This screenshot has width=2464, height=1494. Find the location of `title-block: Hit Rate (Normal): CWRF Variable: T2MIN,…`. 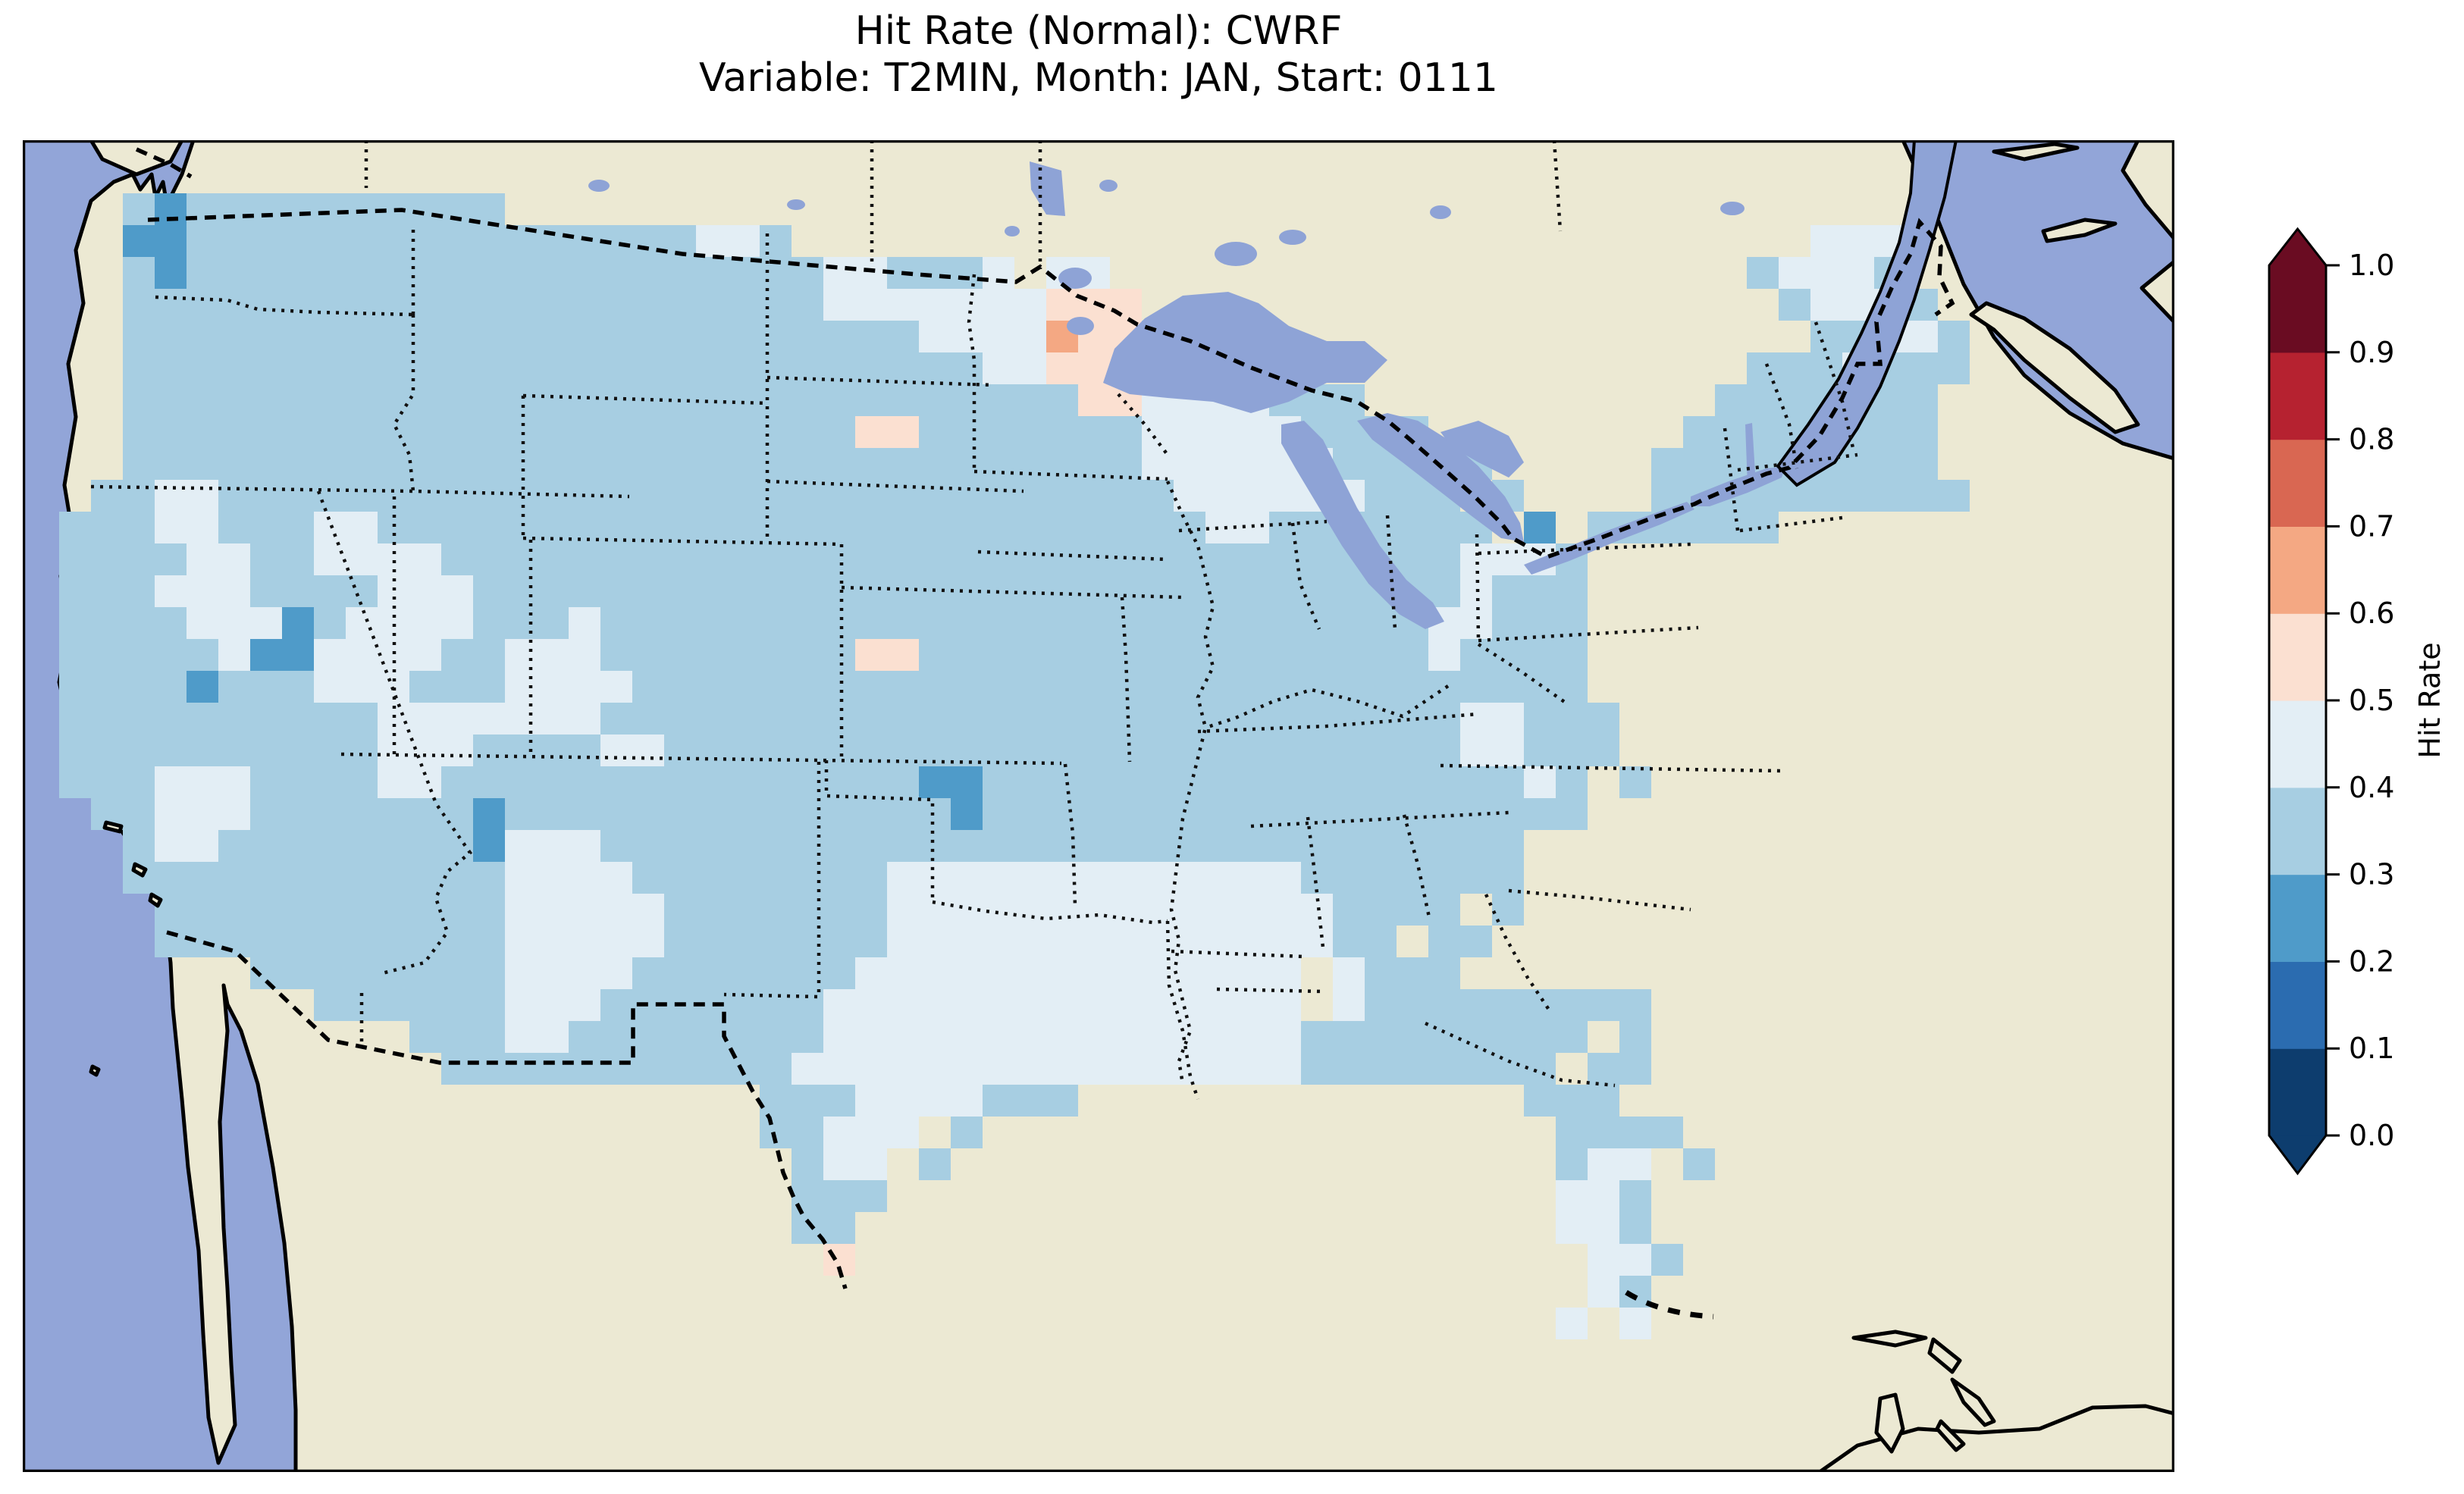

title-block: Hit Rate (Normal): CWRF Variable: T2MIN,… is located at coordinates (1099, 55).